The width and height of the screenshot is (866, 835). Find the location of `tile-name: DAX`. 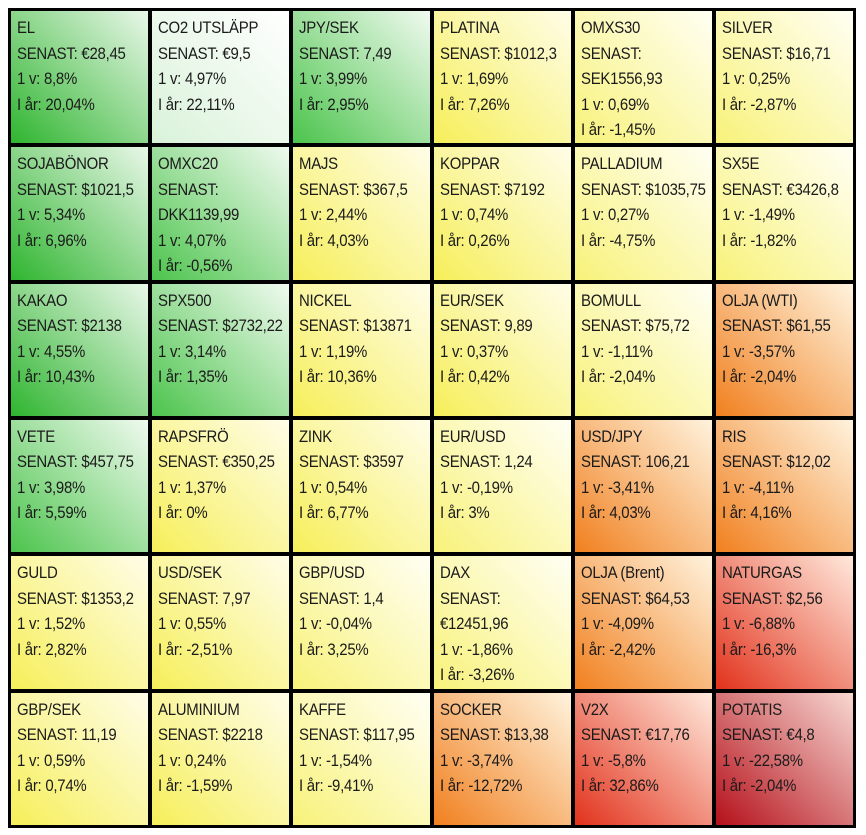

tile-name: DAX is located at coordinates (455, 573).